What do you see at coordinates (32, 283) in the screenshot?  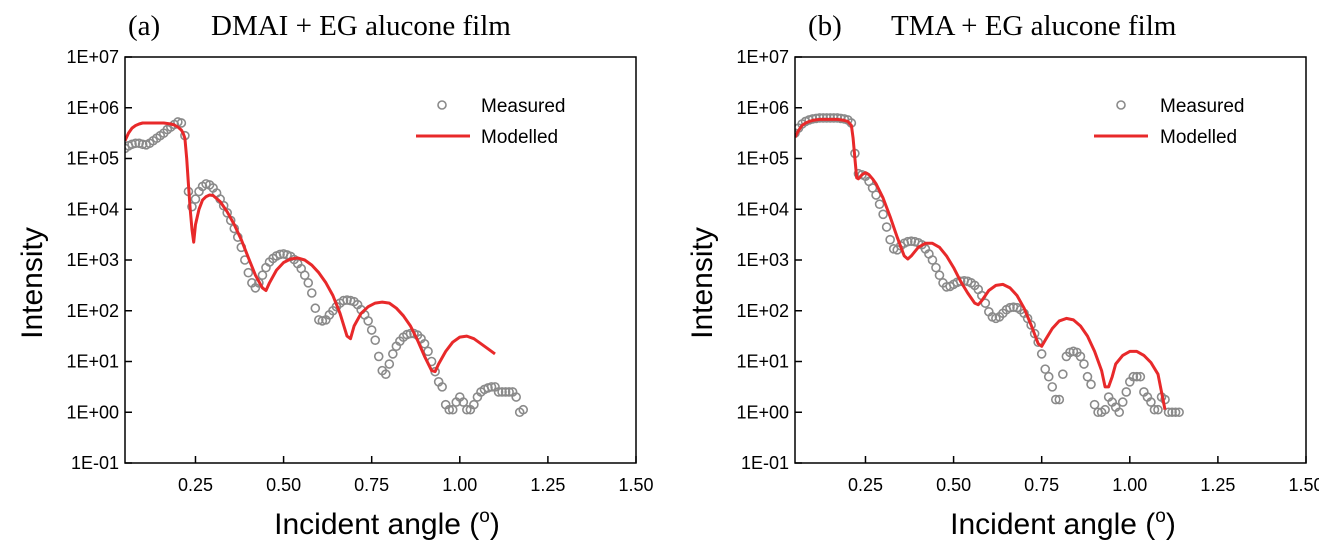 I see `y-axis-label: Intensity` at bounding box center [32, 283].